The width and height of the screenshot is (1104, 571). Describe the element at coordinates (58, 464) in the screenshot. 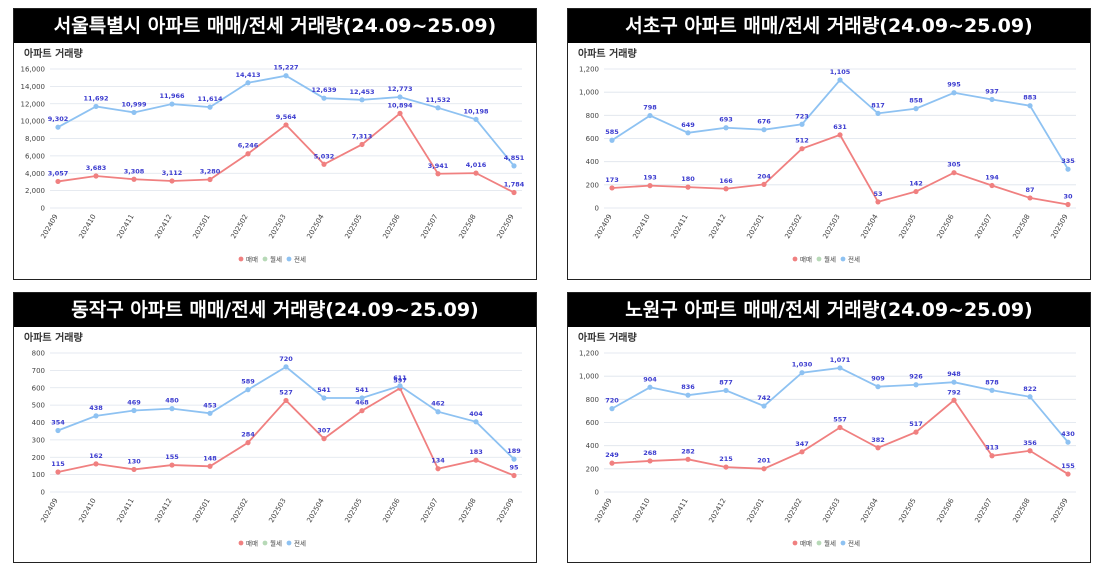

I see `data-label: 115` at that location.